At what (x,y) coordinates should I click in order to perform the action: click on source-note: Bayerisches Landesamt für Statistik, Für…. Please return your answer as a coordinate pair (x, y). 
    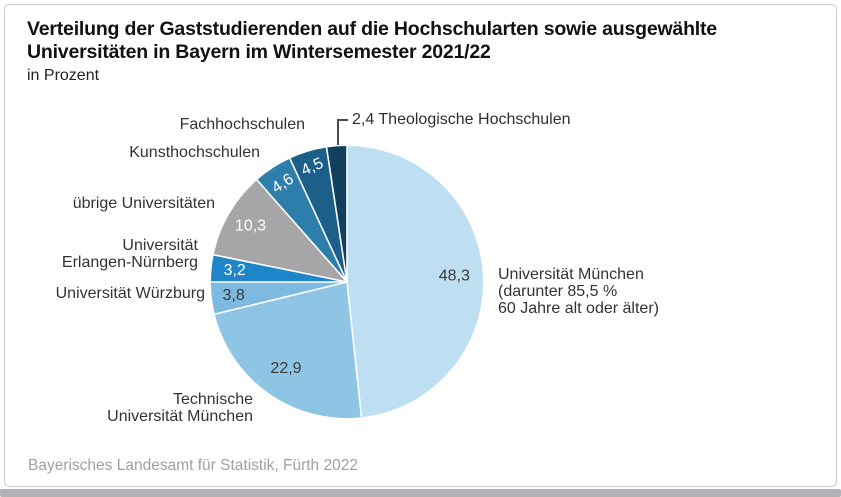
    Looking at the image, I should click on (193, 465).